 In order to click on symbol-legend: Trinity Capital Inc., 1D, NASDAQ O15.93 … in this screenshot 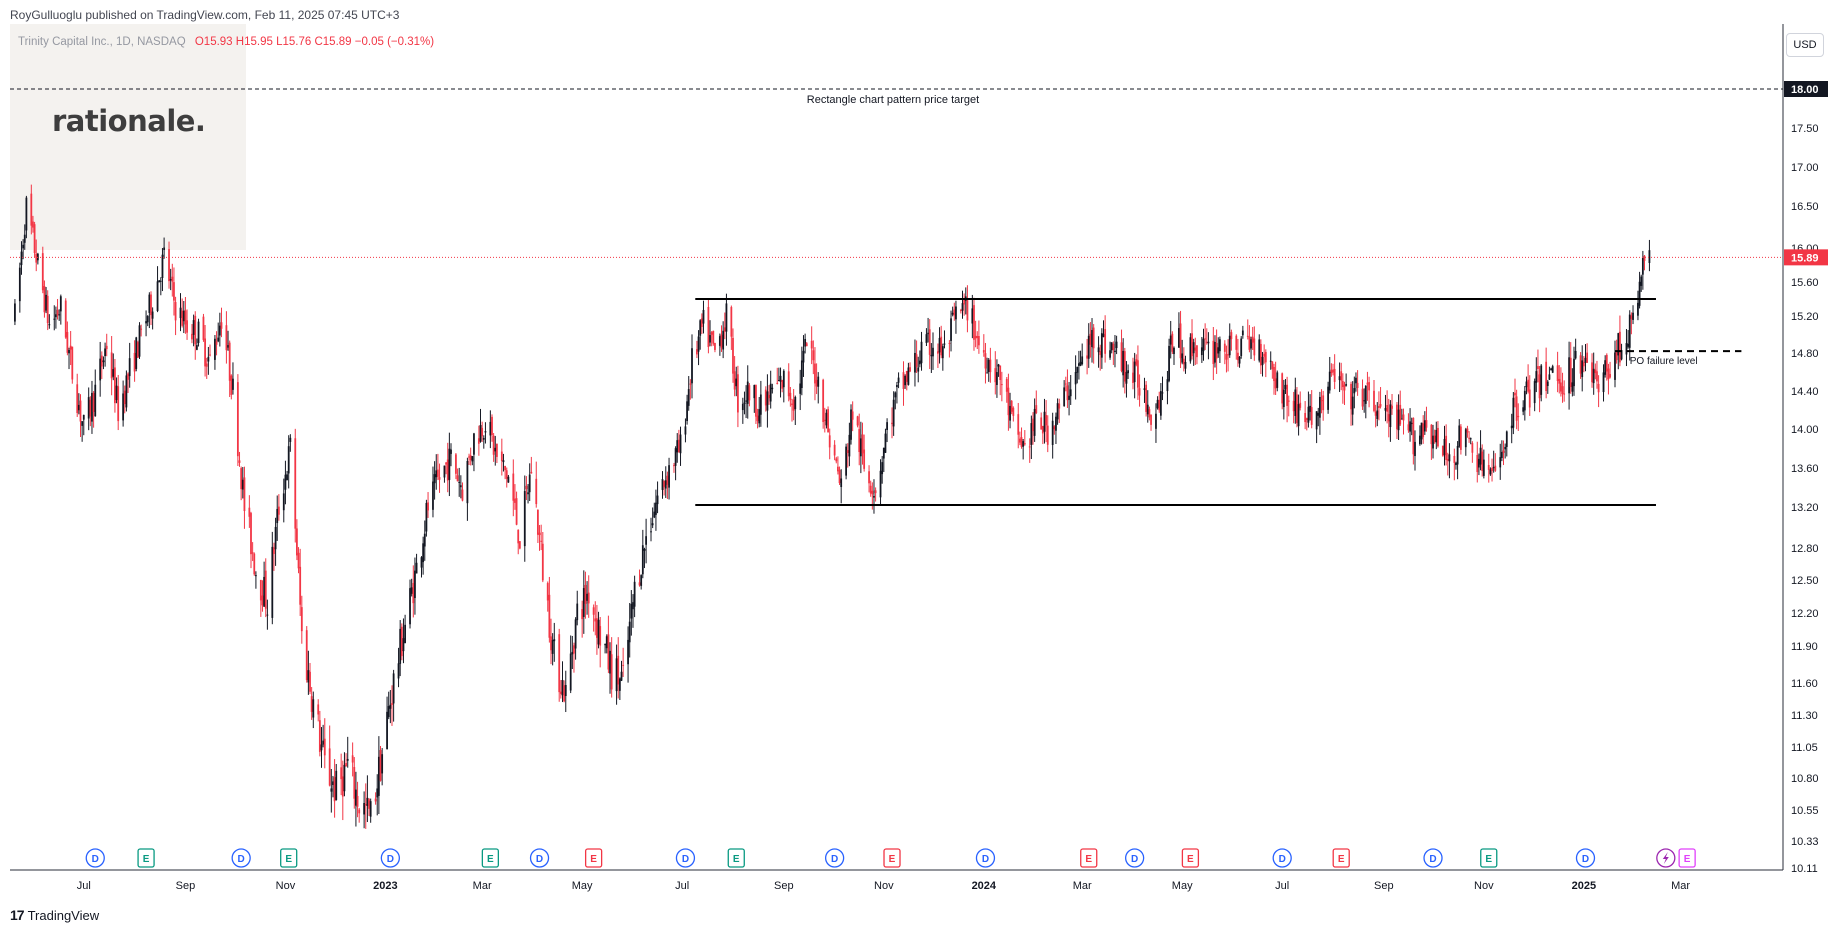, I will do `click(226, 42)`.